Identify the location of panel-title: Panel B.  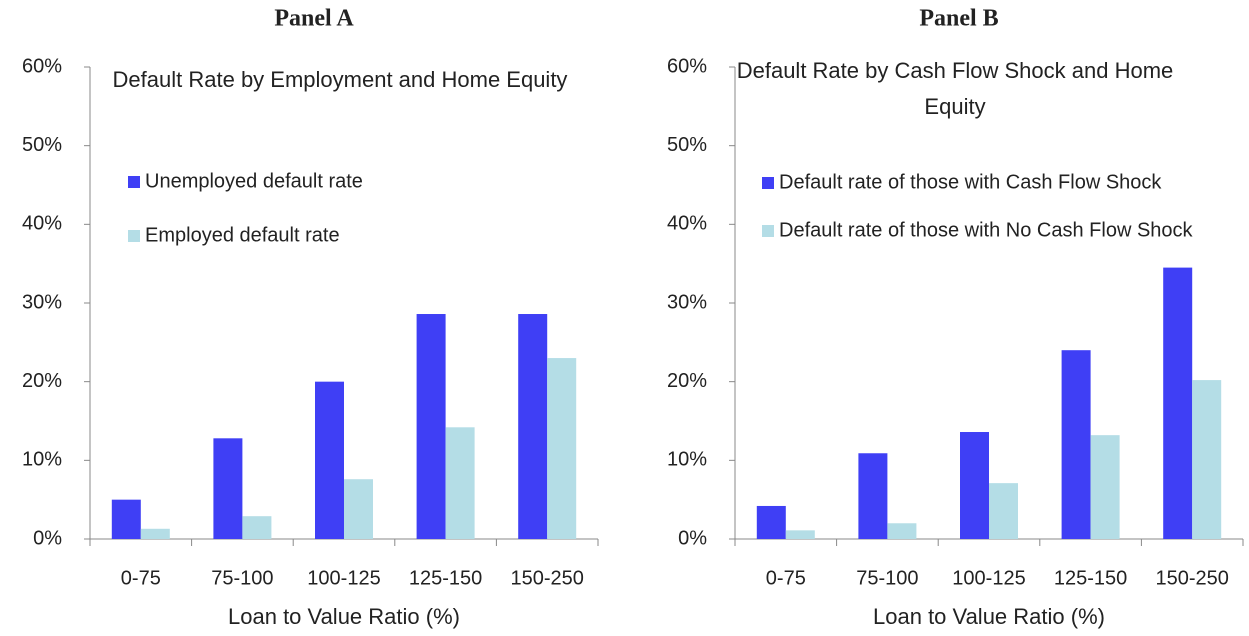
(958, 19).